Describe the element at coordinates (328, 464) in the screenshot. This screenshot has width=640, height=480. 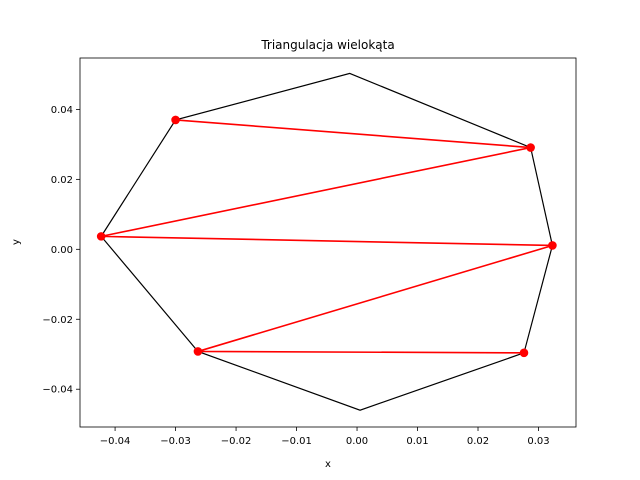
I see `x-axis-label: x` at that location.